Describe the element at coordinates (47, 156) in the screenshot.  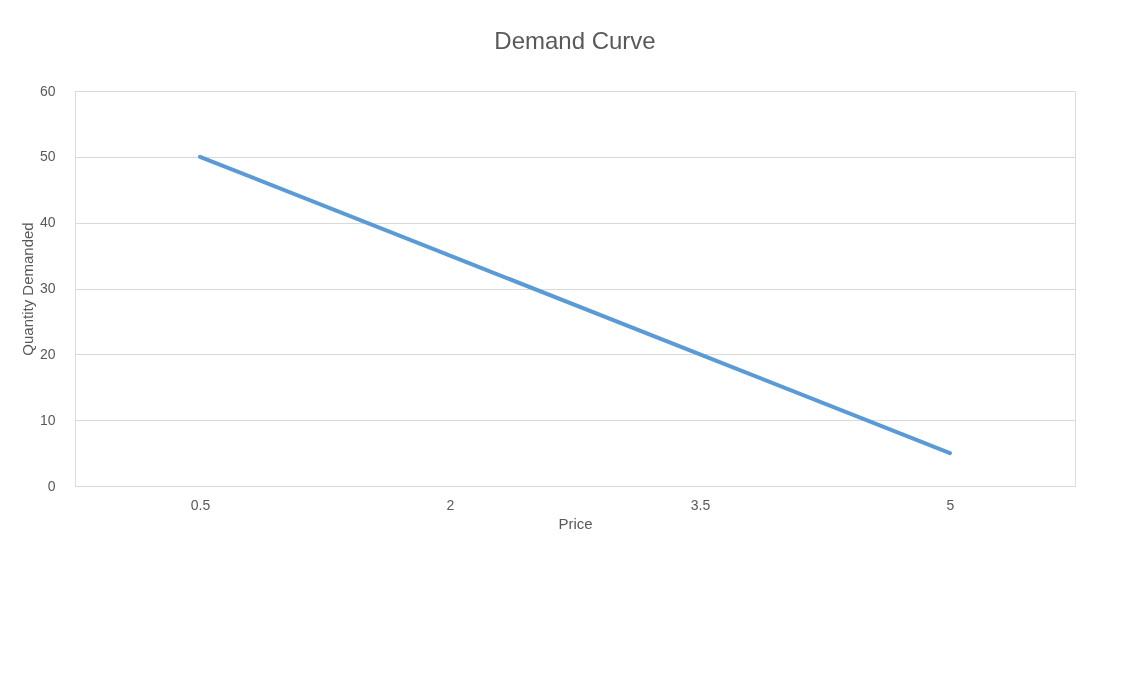
I see `y-tick-label: 50` at that location.